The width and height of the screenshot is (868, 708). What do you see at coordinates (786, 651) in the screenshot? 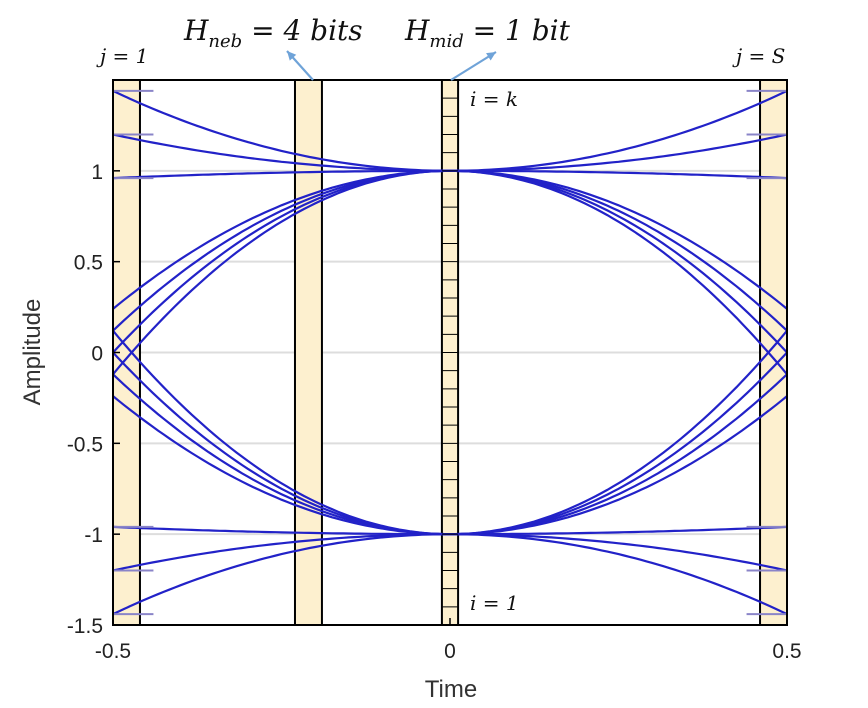
I see `x-tick-label: 0.5` at bounding box center [786, 651].